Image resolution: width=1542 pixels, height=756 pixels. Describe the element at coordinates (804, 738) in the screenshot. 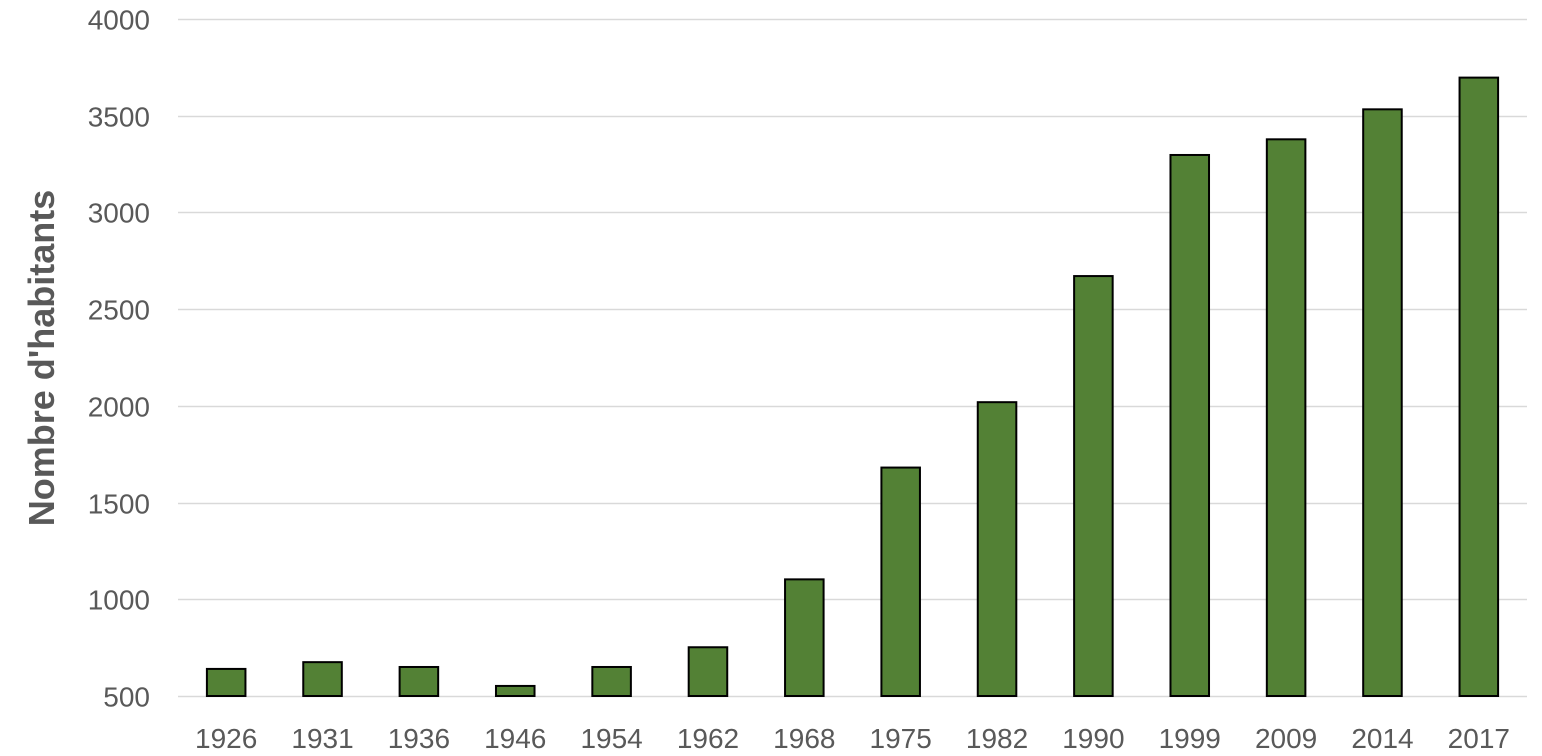

I see `x-tick-label: 1968` at that location.